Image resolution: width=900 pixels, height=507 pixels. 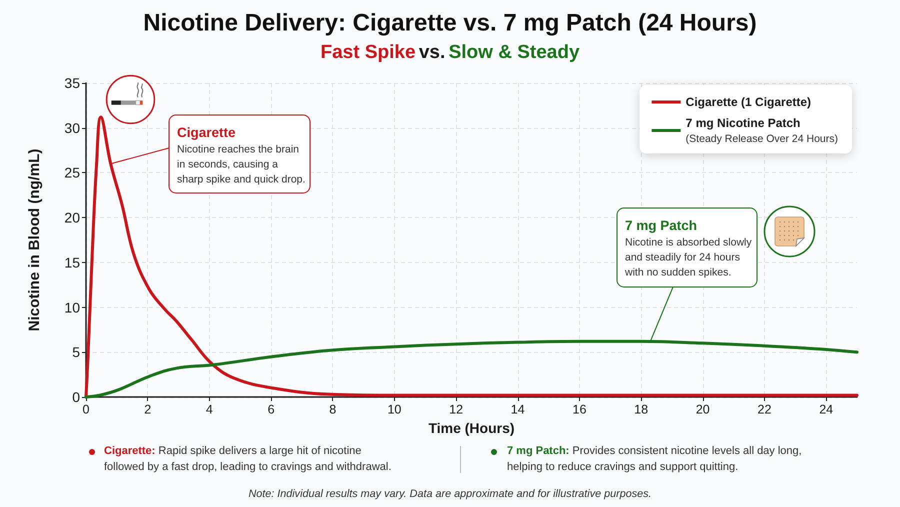 I want to click on y-tick-label: 35, so click(x=72, y=83).